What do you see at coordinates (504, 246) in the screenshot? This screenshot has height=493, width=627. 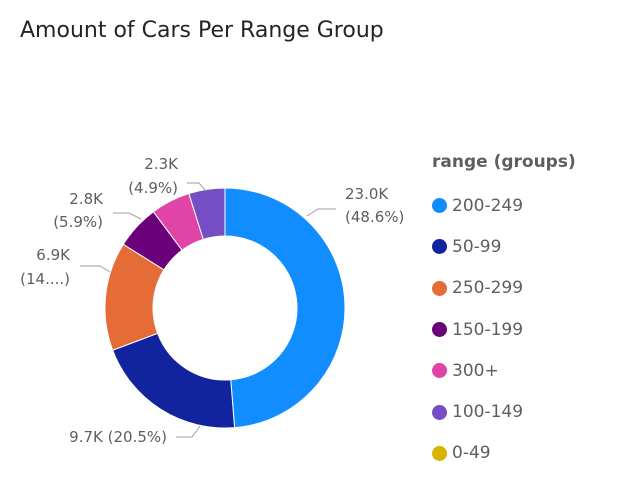 I see `legend-item-50-99: 50-99` at bounding box center [504, 246].